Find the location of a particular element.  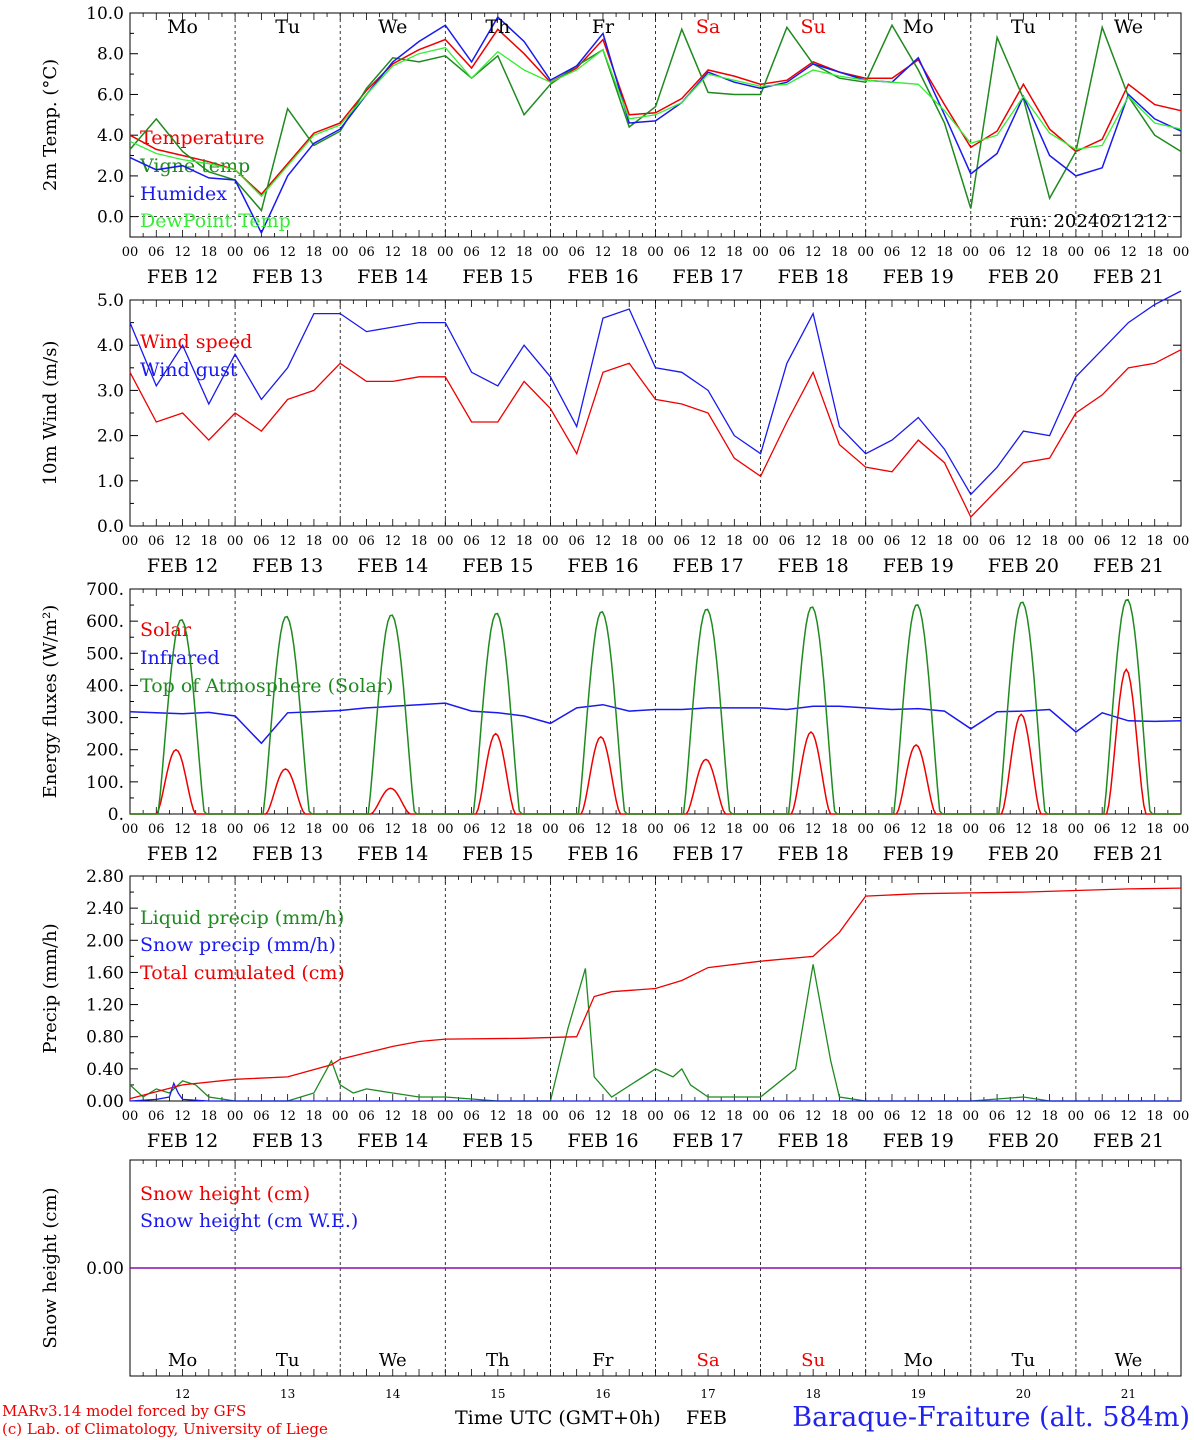

date-label: FEB 12 is located at coordinates (182, 277).